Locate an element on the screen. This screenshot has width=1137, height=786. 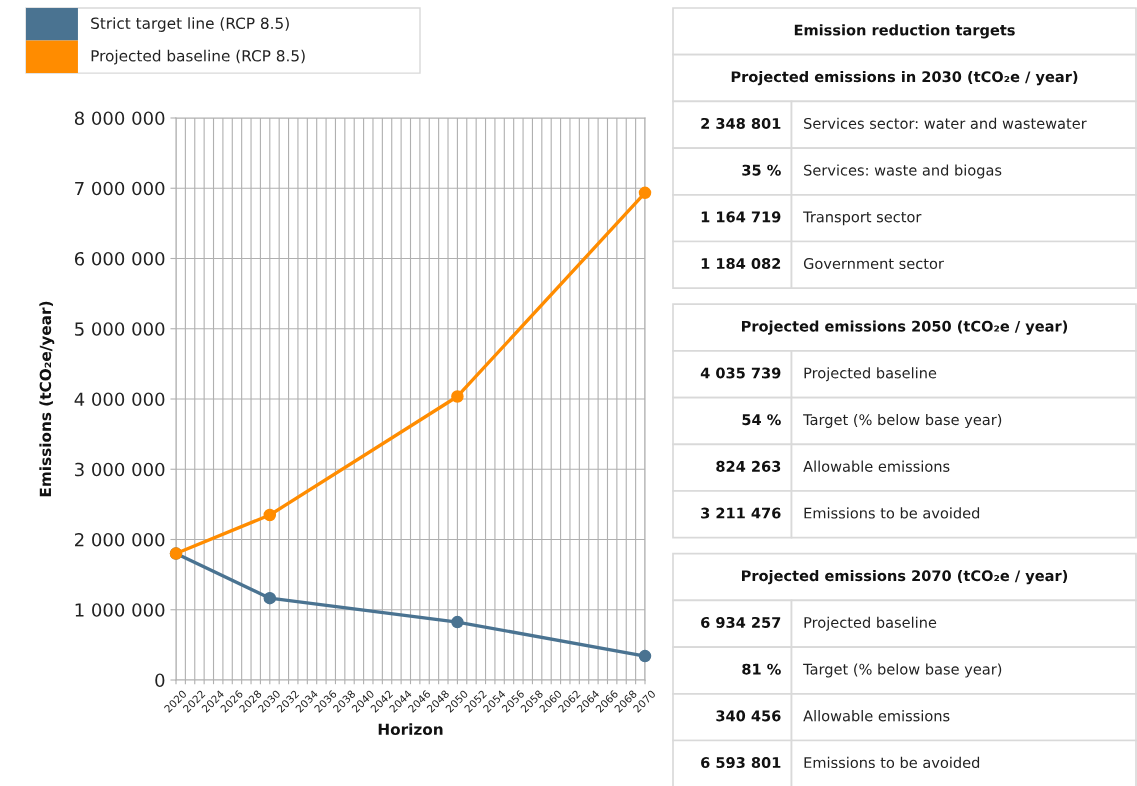
text: 340 456 is located at coordinates (748, 716).